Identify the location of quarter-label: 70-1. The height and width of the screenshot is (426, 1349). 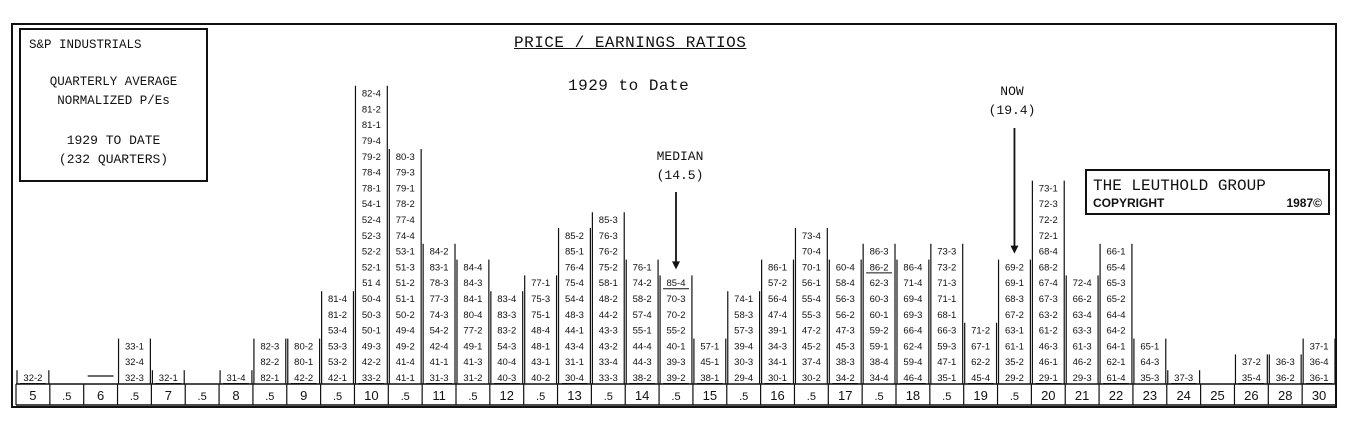
(811, 267).